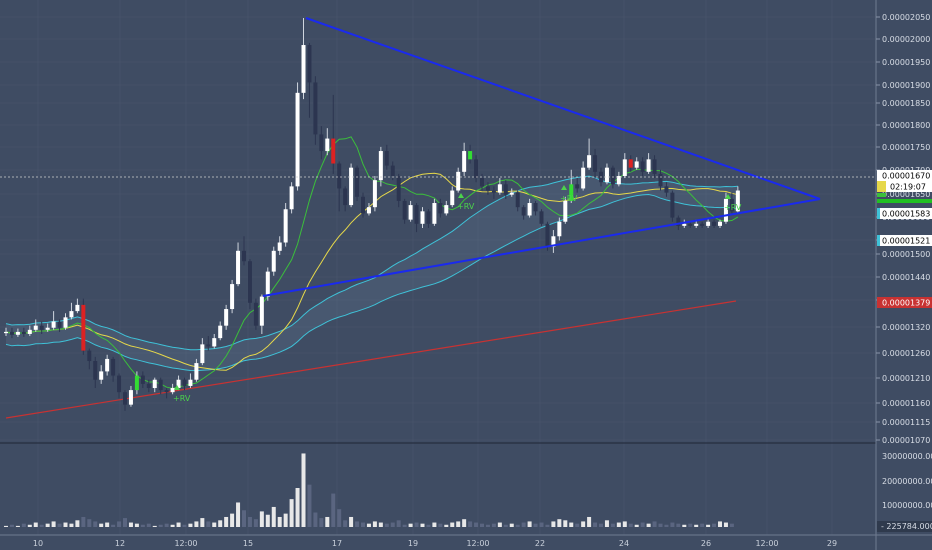  Describe the element at coordinates (906, 17) in the screenshot. I see `price-tick-label: 0.00002050` at that location.